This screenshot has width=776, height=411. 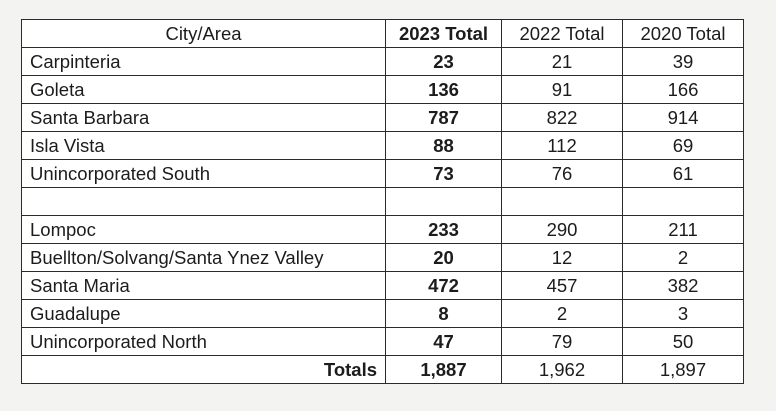 I want to click on table-row: Isla Vista 88 112 69, so click(x=382, y=145).